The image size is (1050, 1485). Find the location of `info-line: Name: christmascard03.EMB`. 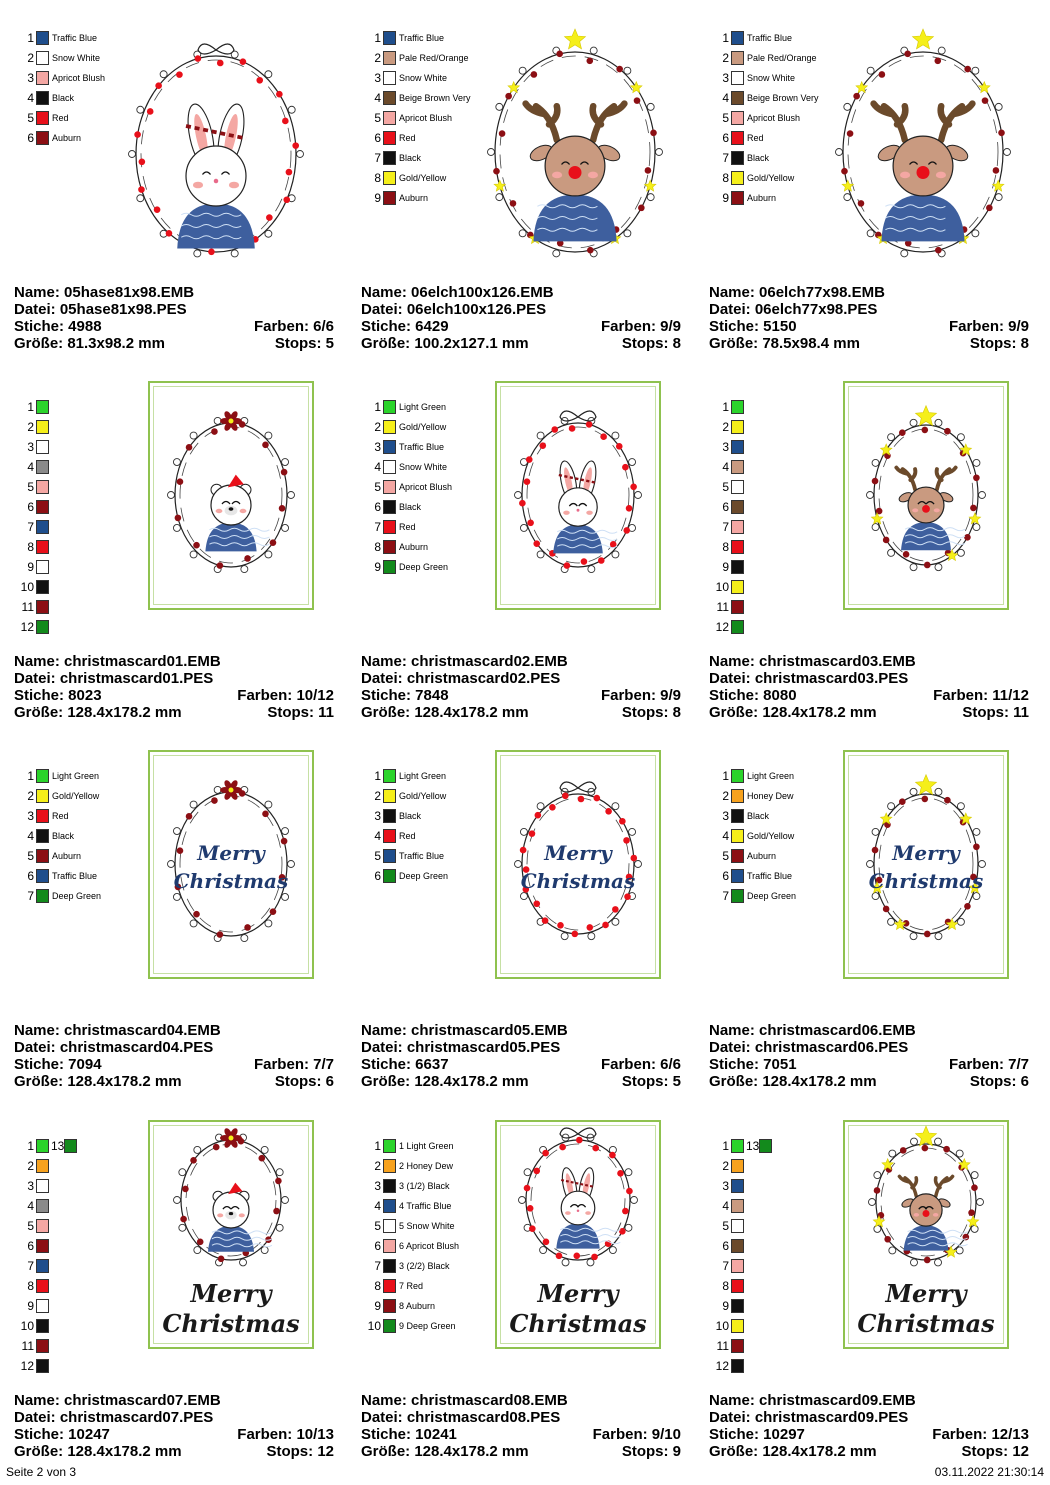

info-line: Name: christmascard03.EMB is located at coordinates (869, 661).